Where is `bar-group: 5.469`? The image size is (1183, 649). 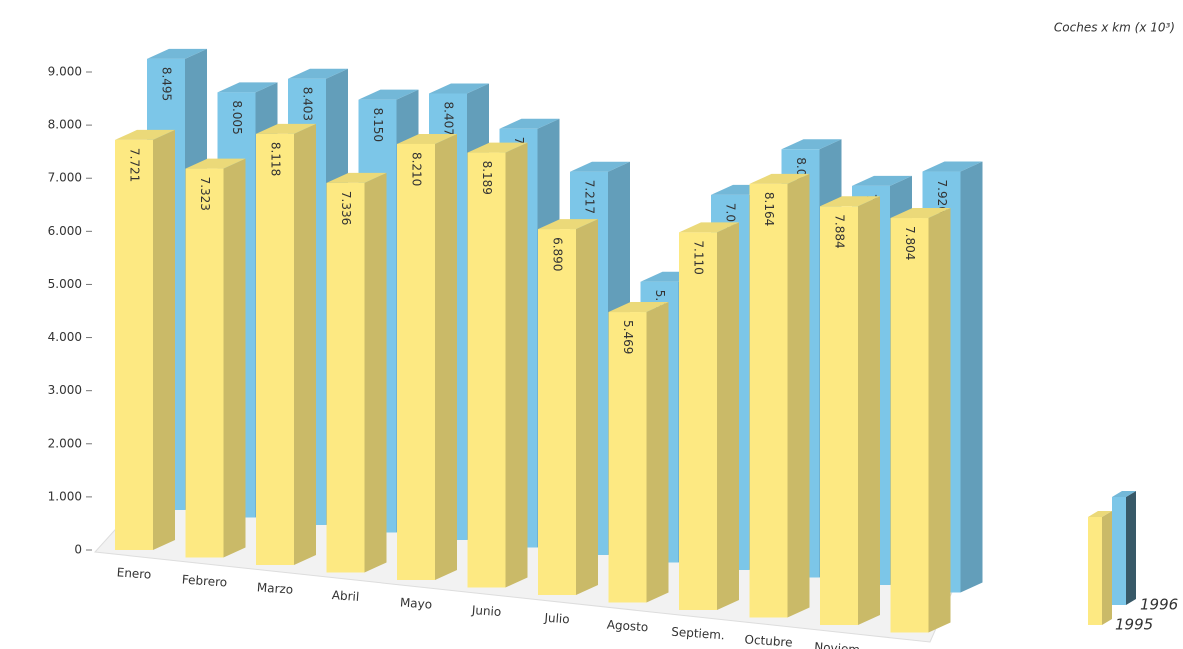 bar-group: 5.469 is located at coordinates (638, 452).